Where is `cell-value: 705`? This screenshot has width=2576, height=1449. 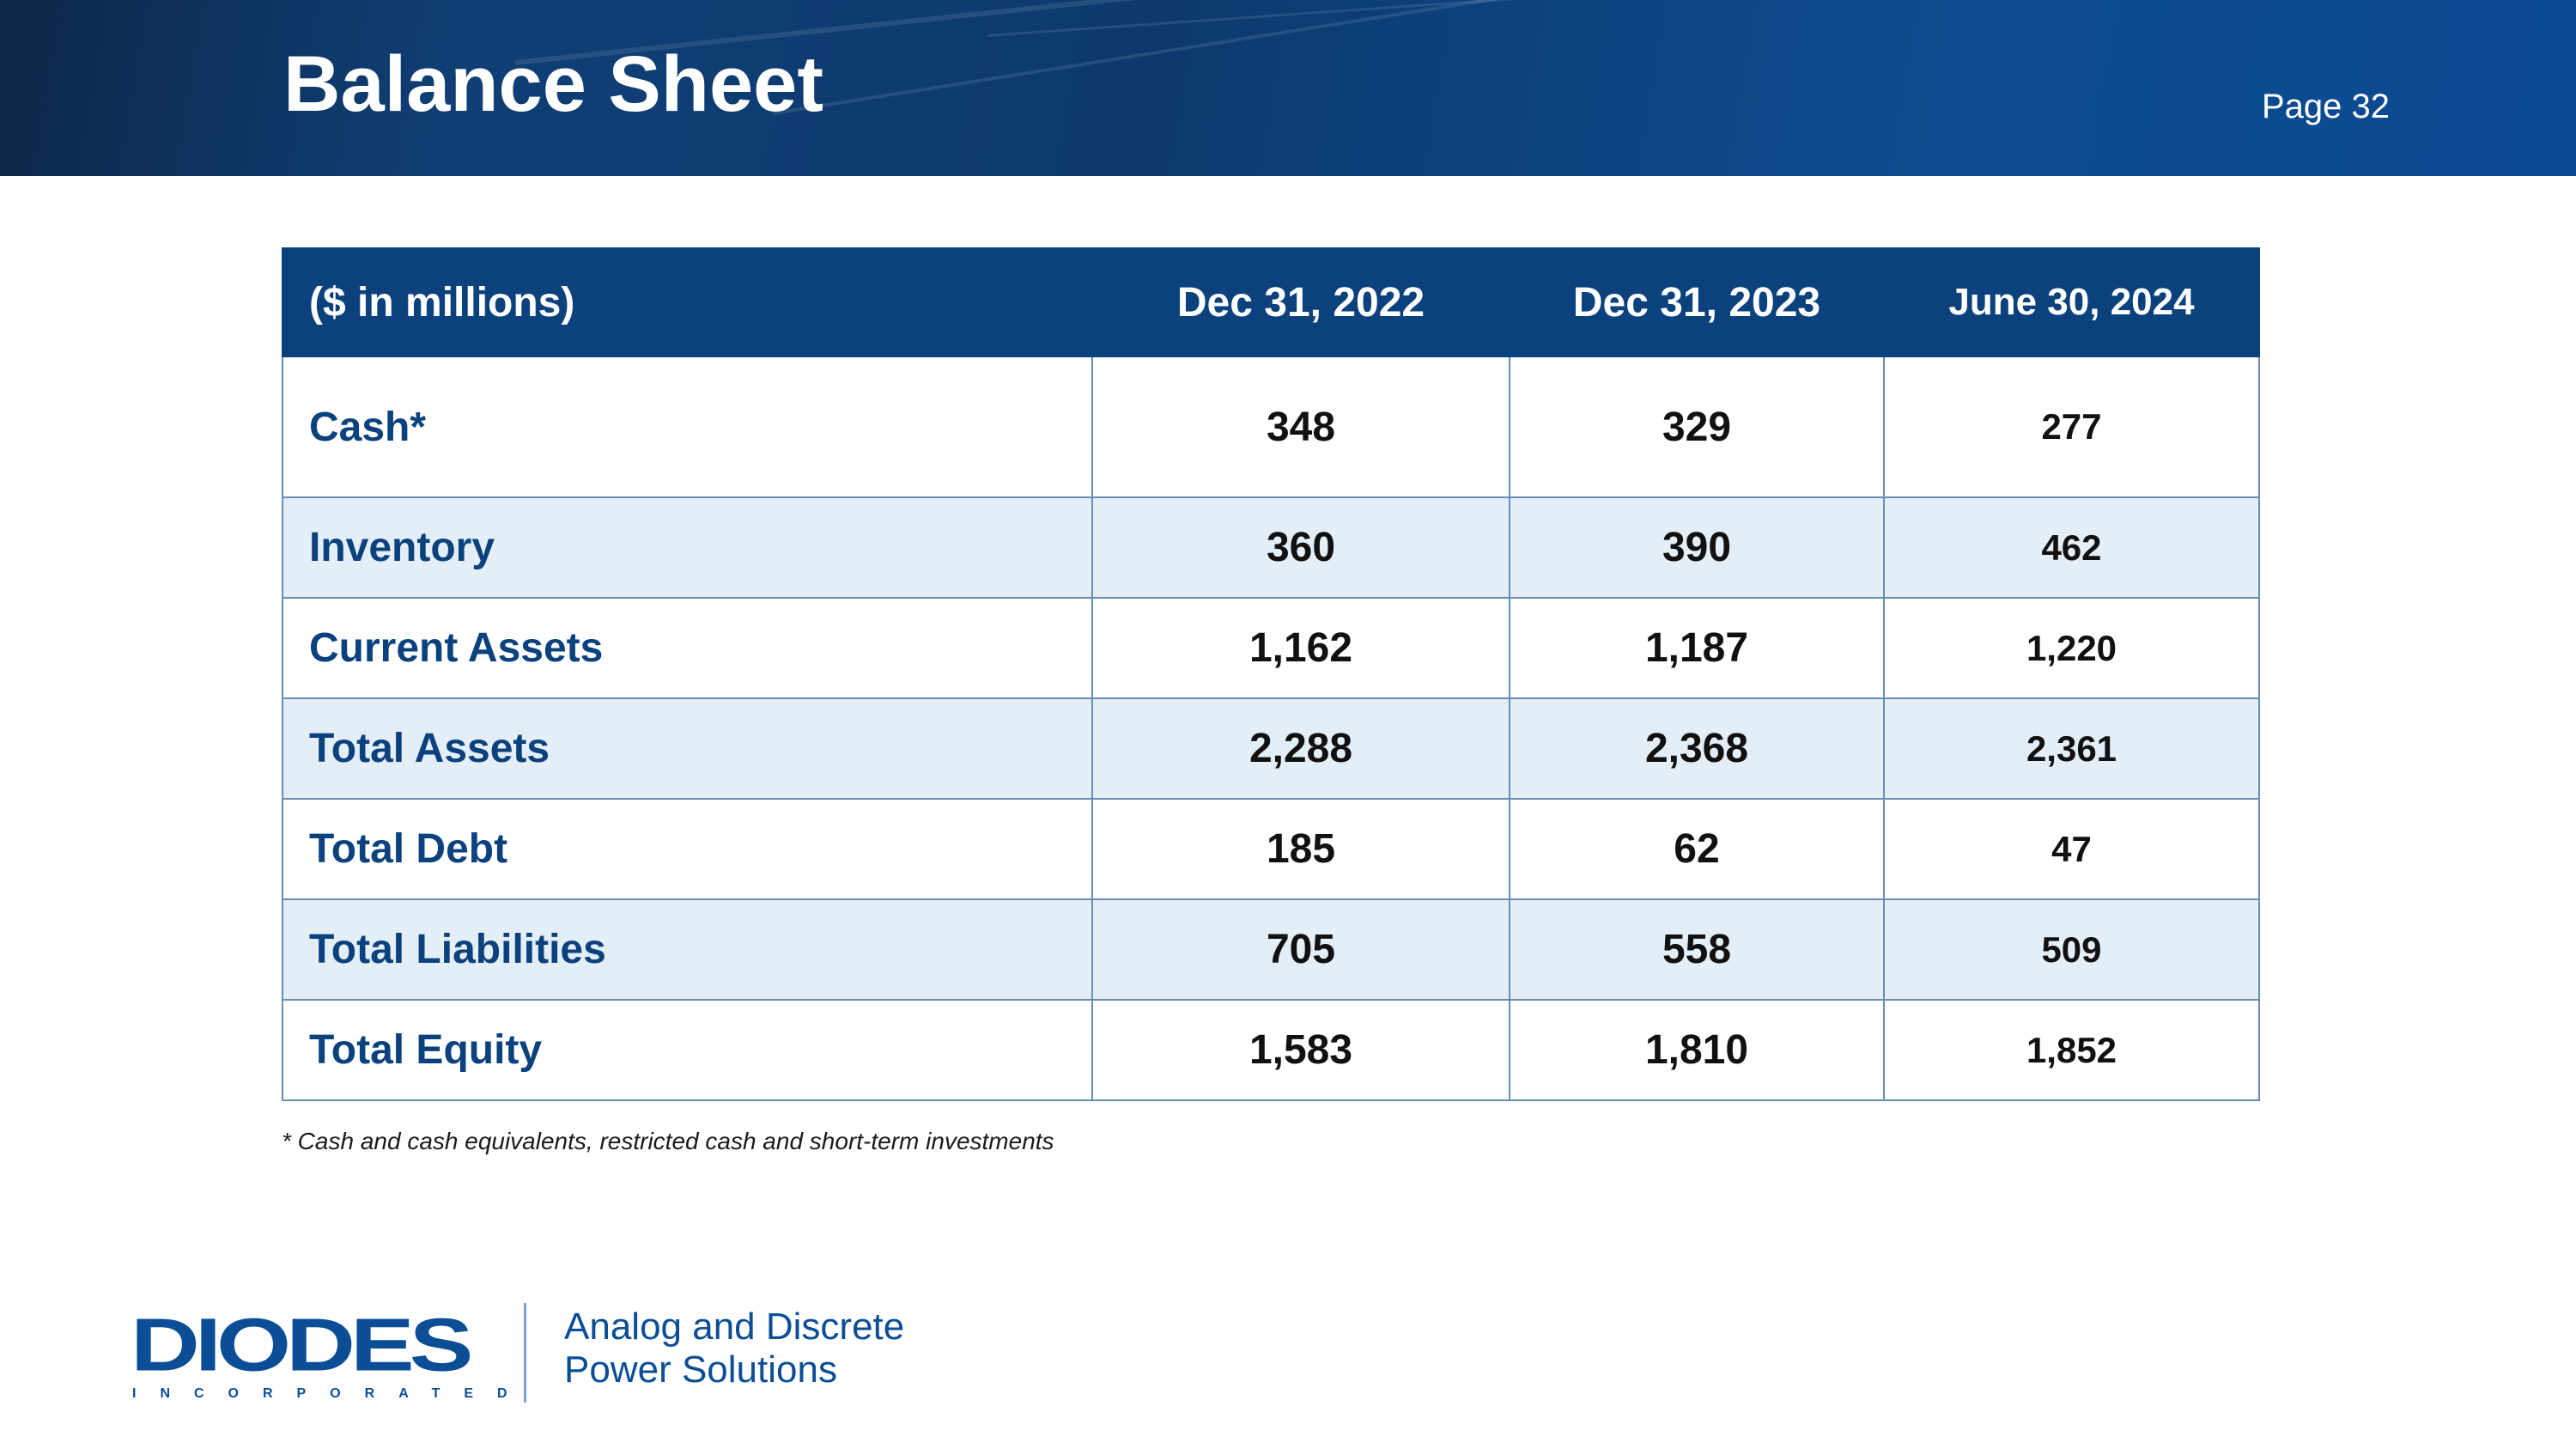
cell-value: 705 is located at coordinates (1301, 949).